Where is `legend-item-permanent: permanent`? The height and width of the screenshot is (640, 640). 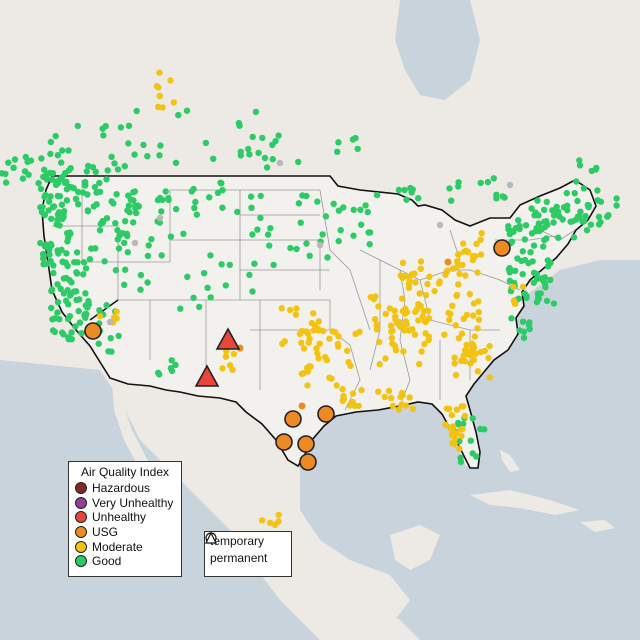 legend-item-permanent: permanent is located at coordinates (248, 549).